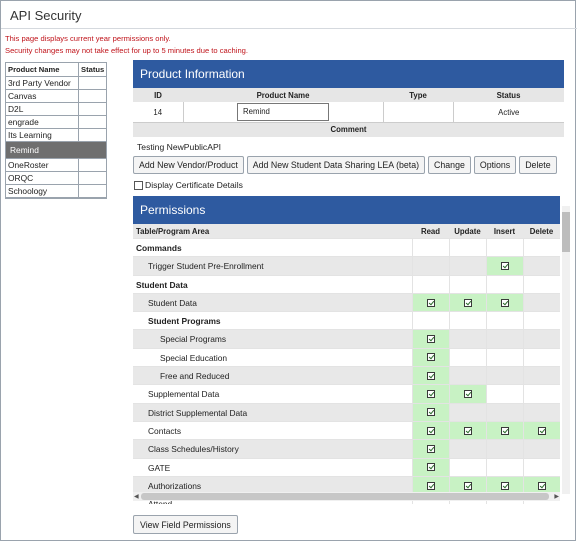  What do you see at coordinates (336, 165) in the screenshot?
I see `add-lea-button: Add New Student Data Sharing LEA (beta)` at bounding box center [336, 165].